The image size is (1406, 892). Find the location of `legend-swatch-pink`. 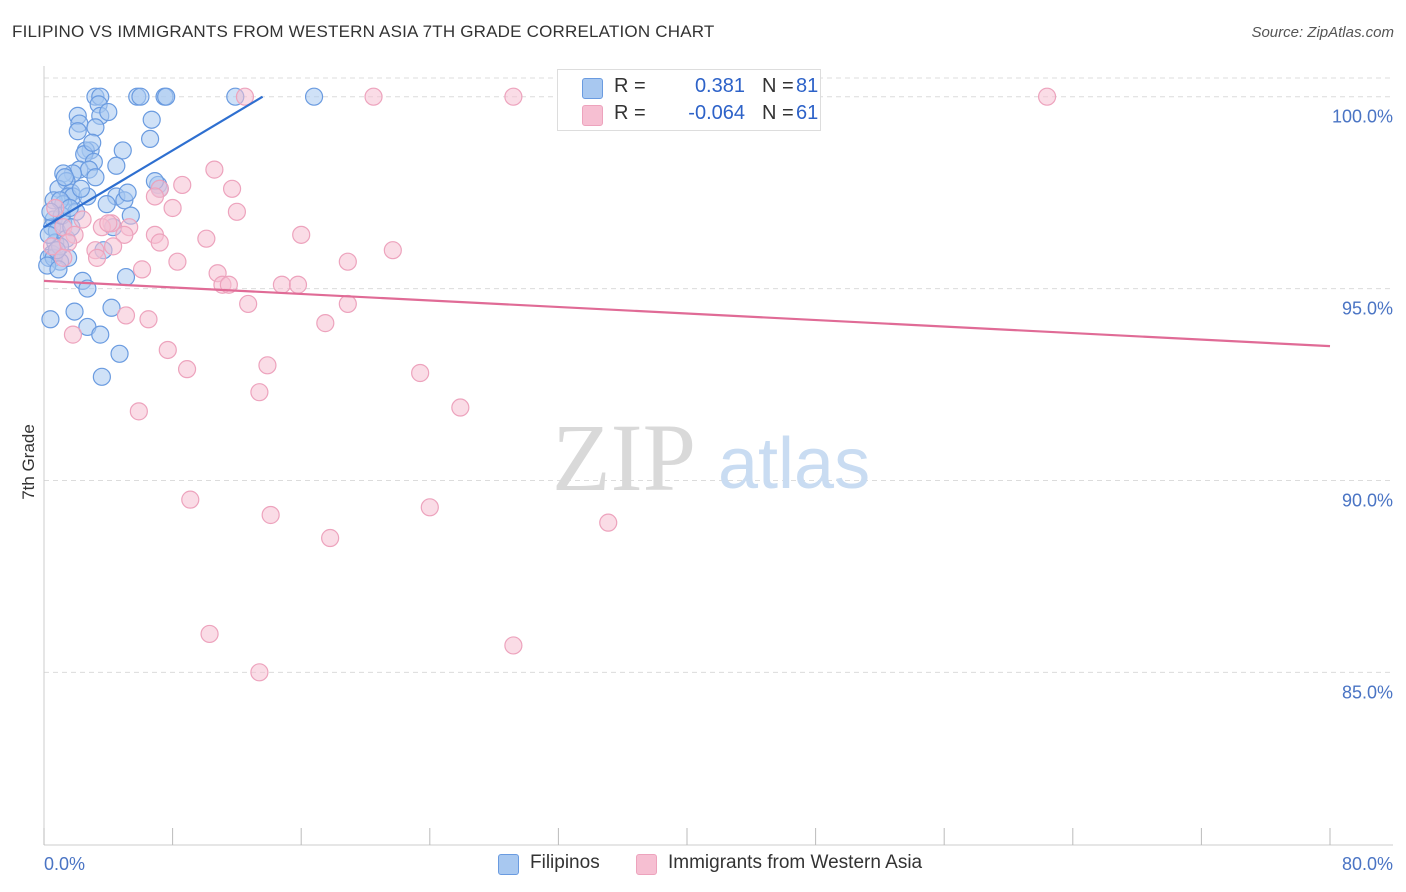

legend-swatch-pink is located at coordinates (592, 115).